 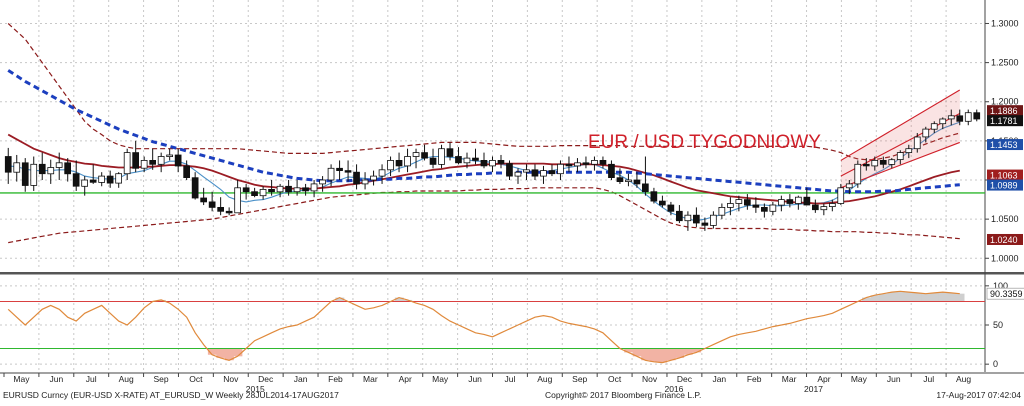 I want to click on osc-value-label: 90.3359, so click(x=1006, y=294).